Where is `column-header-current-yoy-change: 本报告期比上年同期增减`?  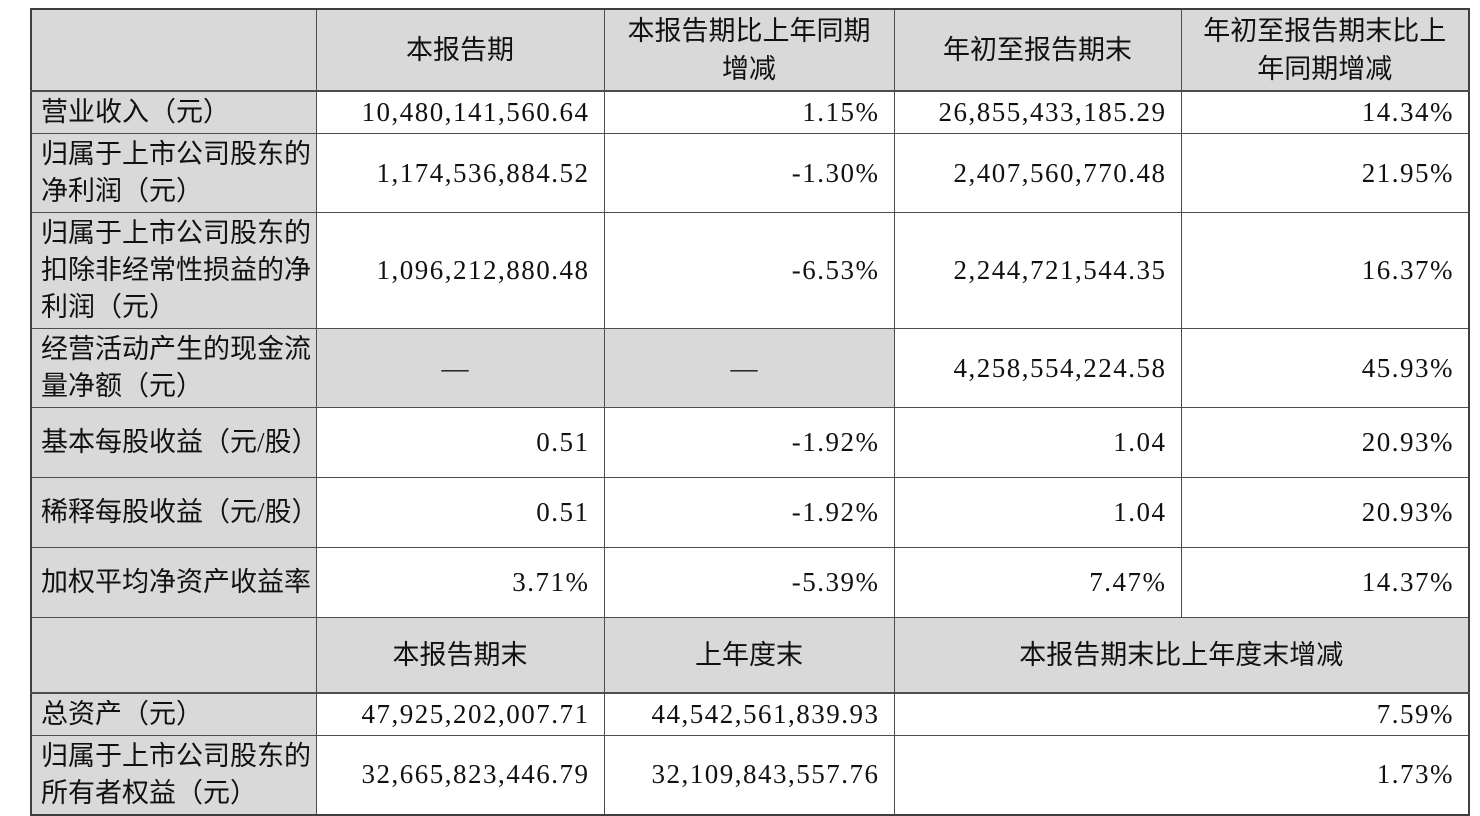
column-header-current-yoy-change: 本报告期比上年同期增减 is located at coordinates (749, 50).